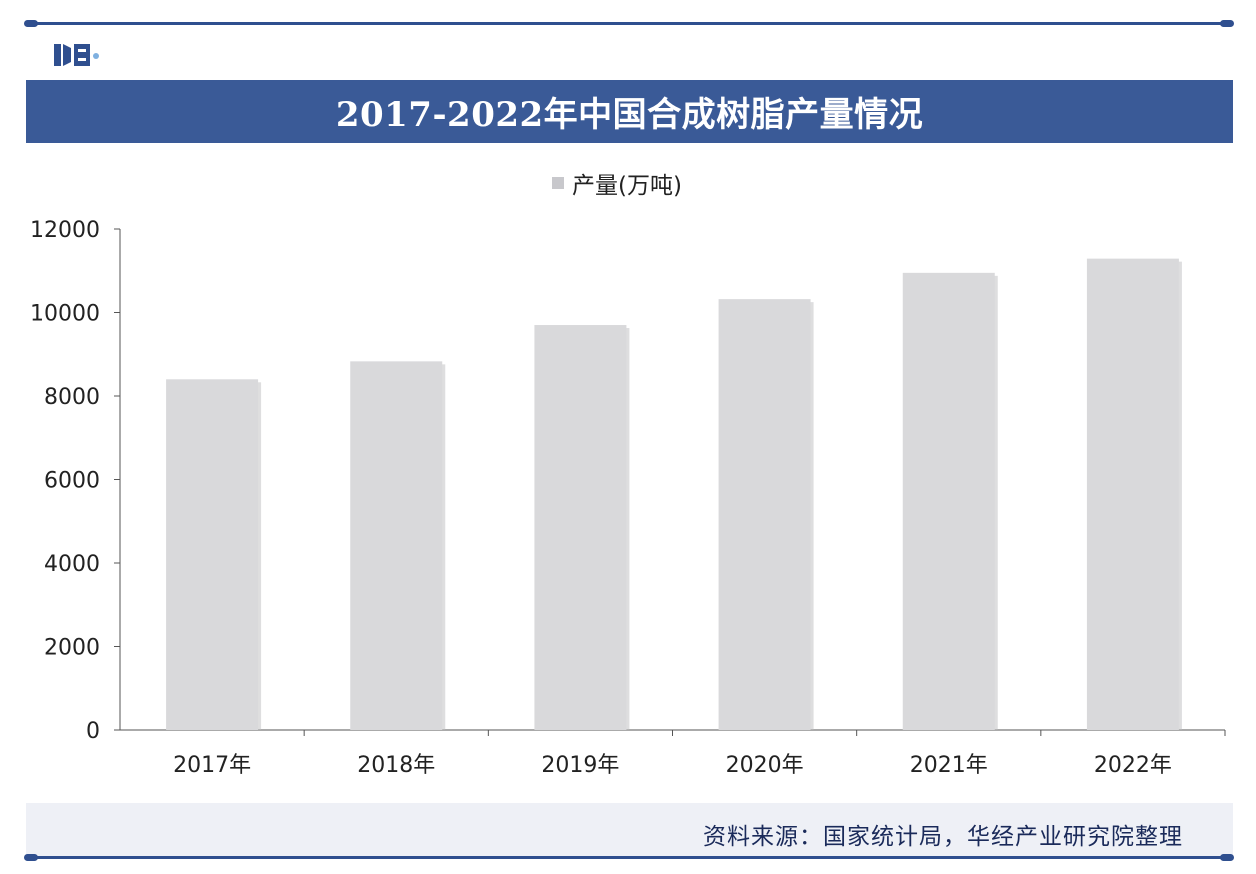  Describe the element at coordinates (93, 731) in the screenshot. I see `y-tick-label: 0` at that location.